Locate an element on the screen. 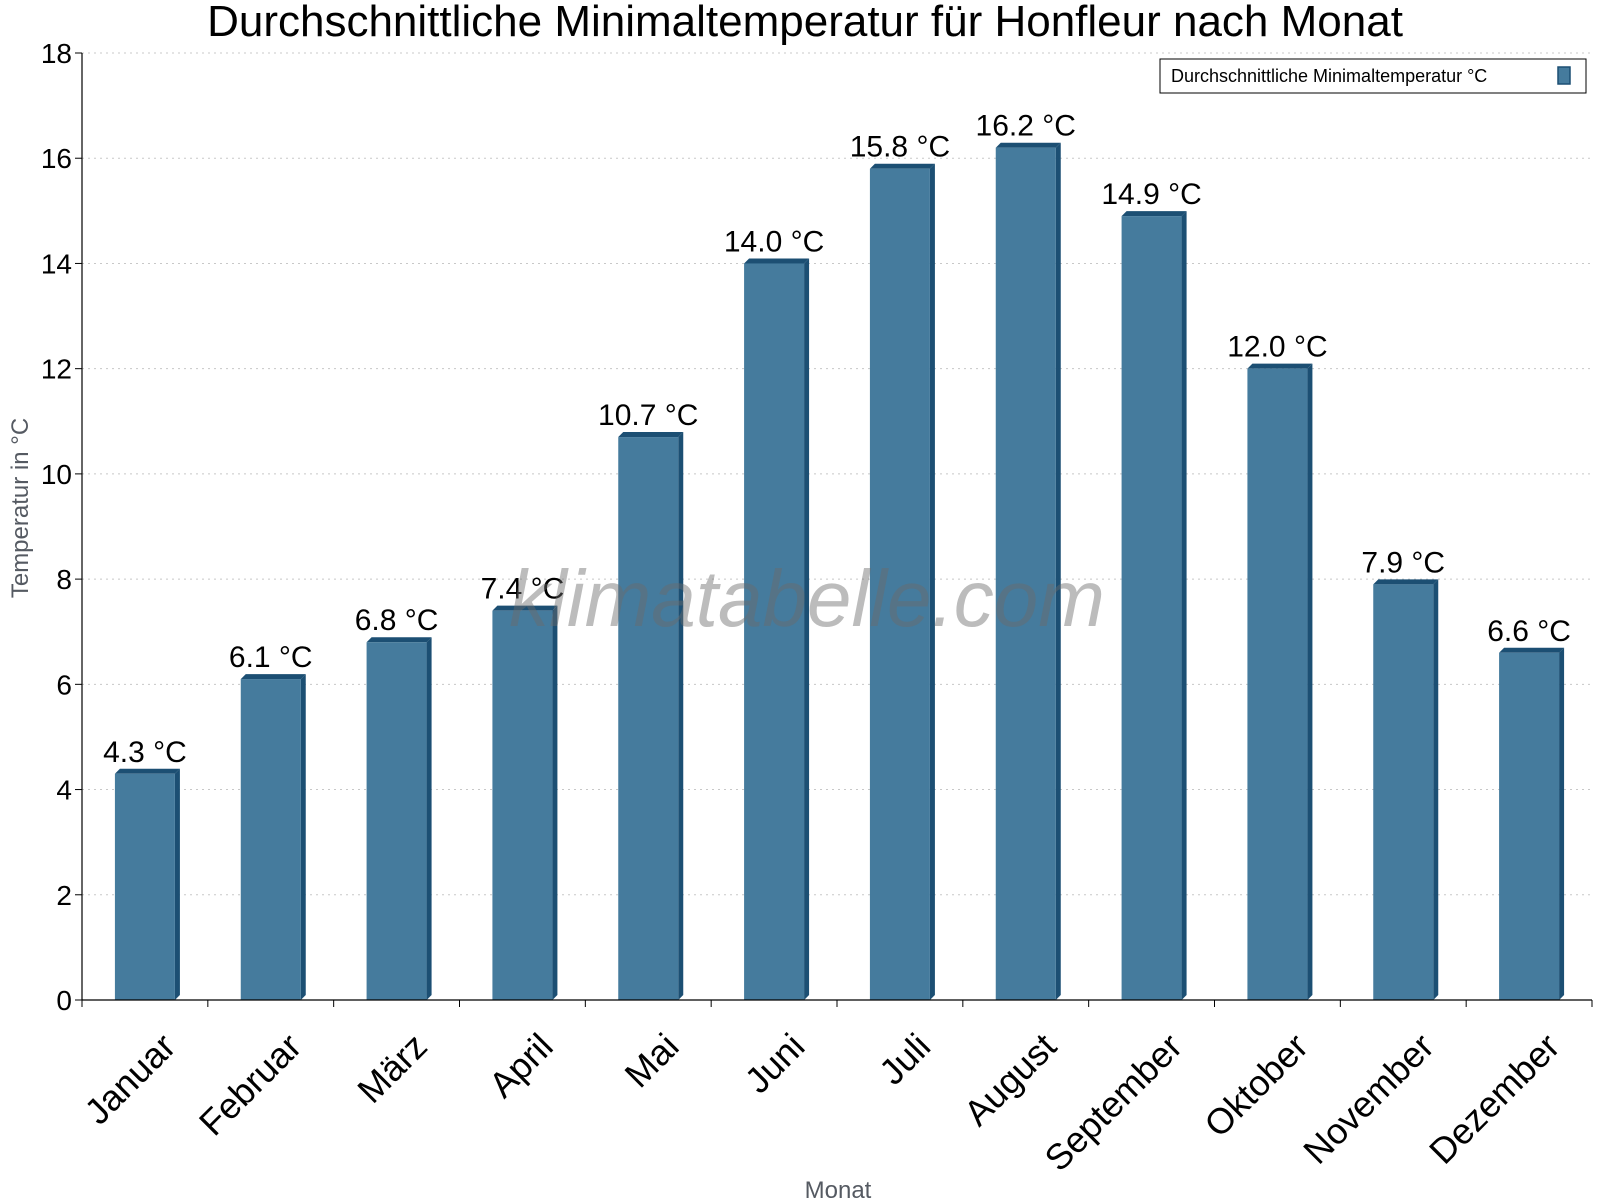  y-axis-title: Temperatur in °C is located at coordinates (20, 508).